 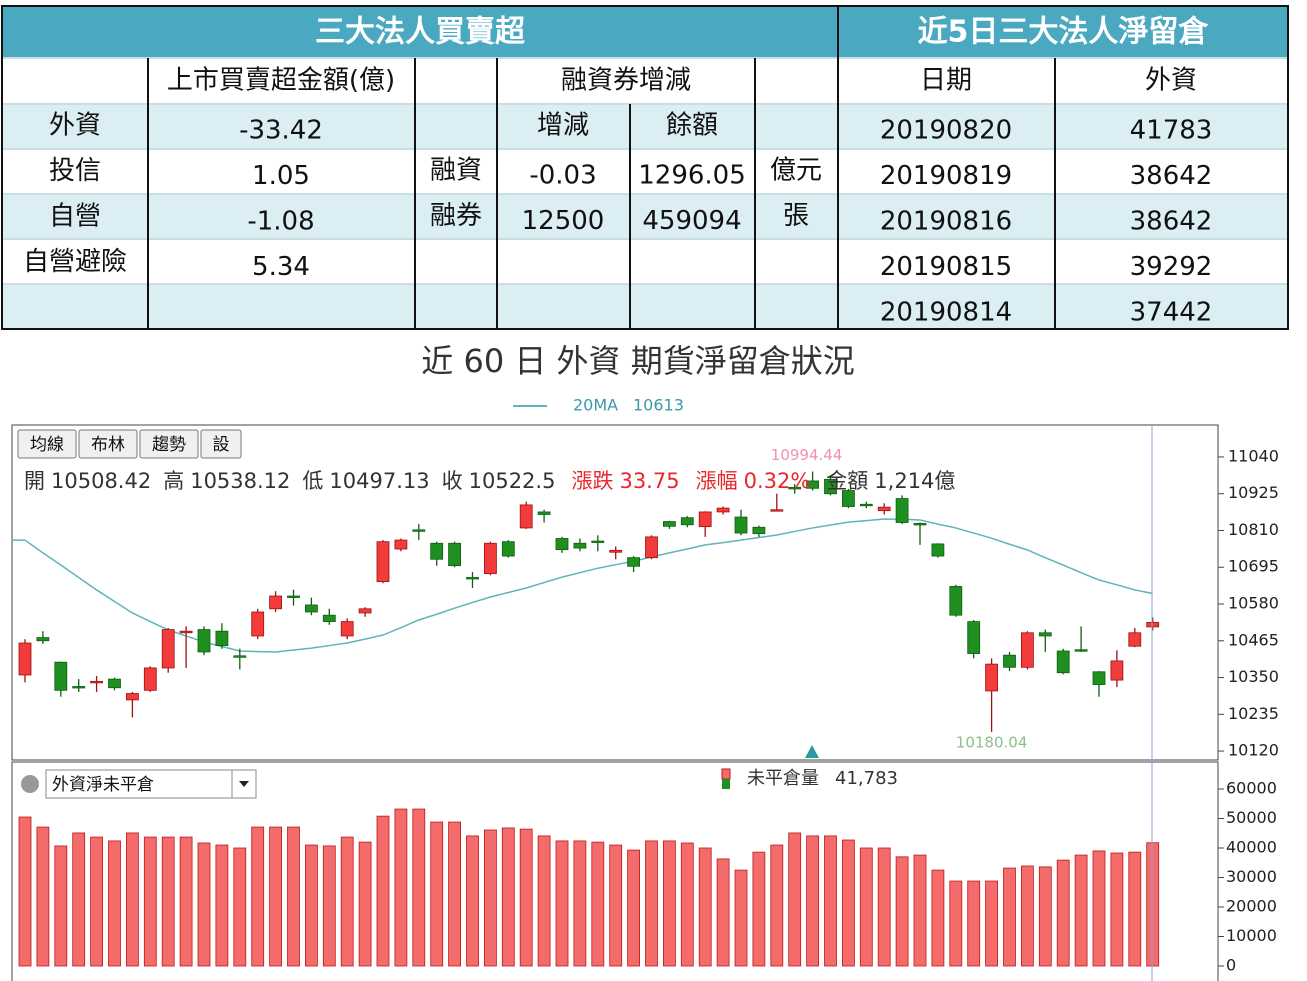 What do you see at coordinates (1171, 222) in the screenshot?
I see `position-value: 38642` at bounding box center [1171, 222].